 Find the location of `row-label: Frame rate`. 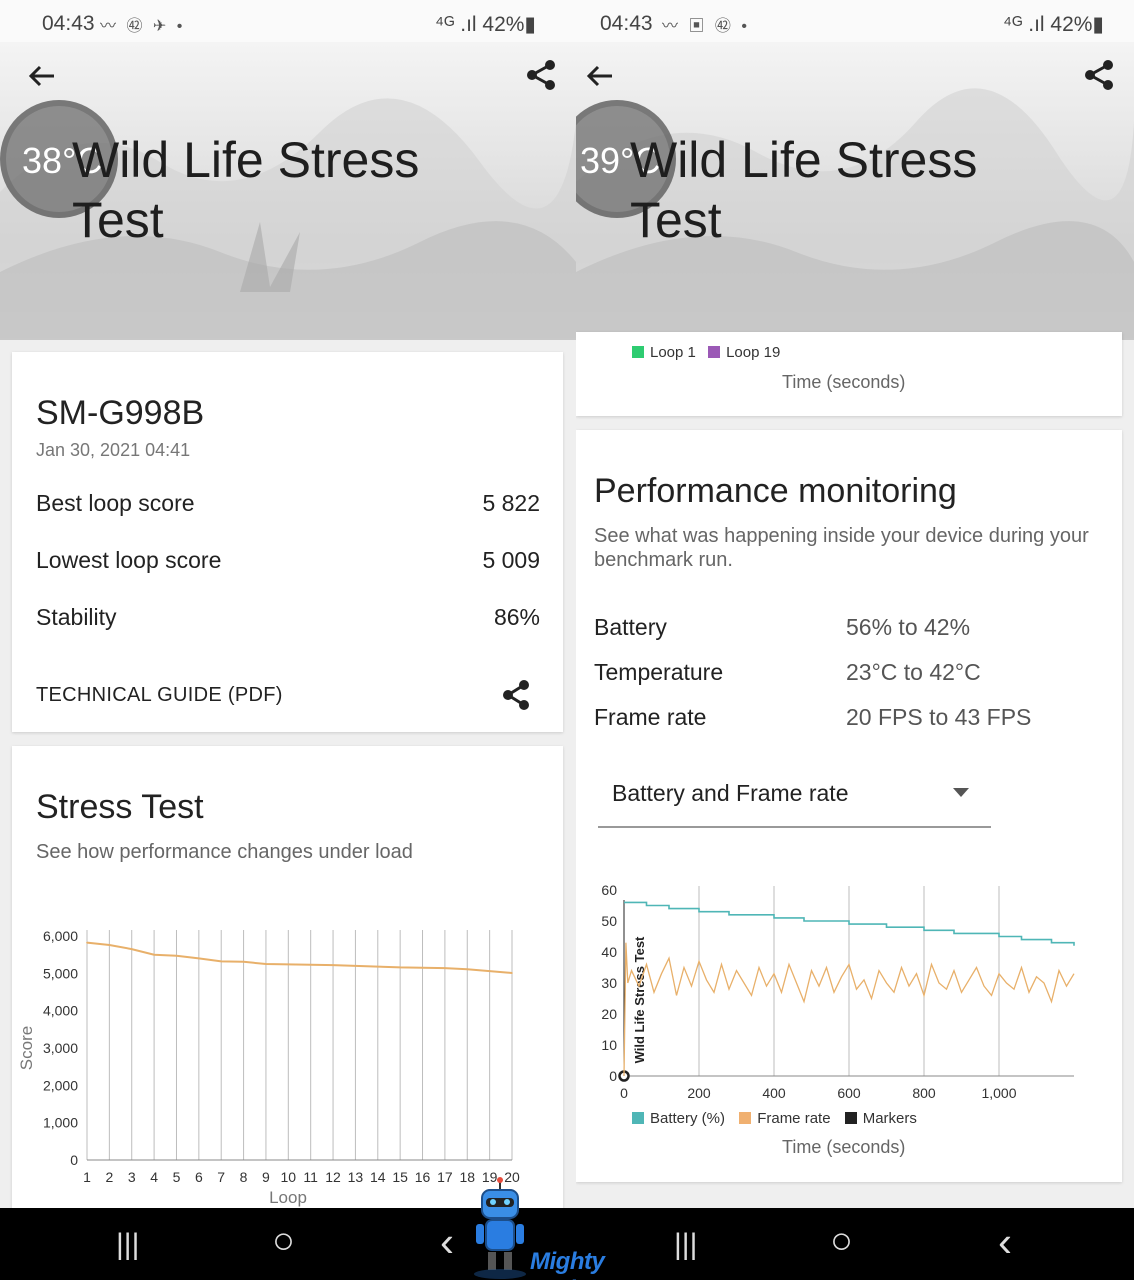

row-label: Frame rate is located at coordinates (650, 717).